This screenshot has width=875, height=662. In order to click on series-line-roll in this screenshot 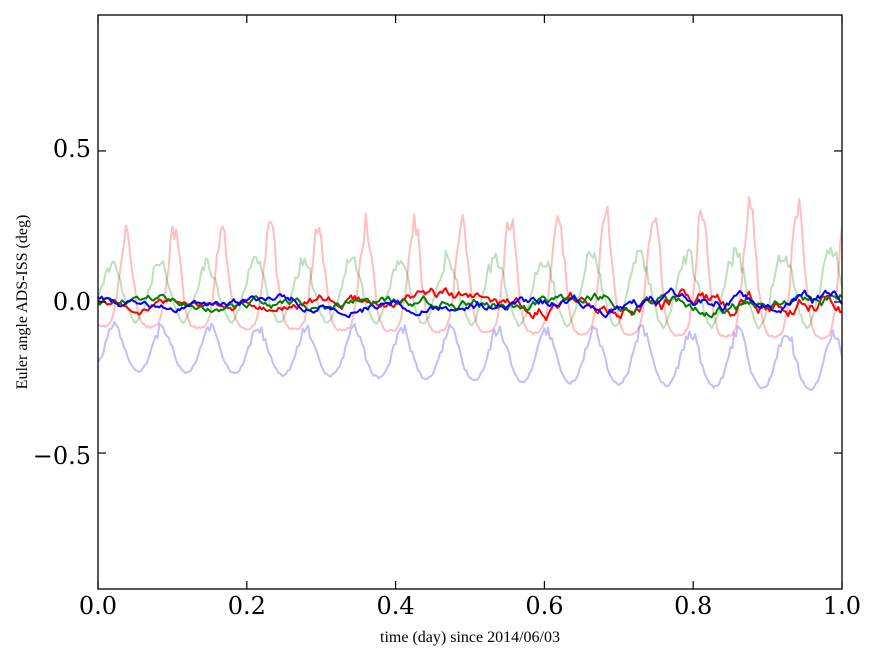, I will do `click(470, 304)`.